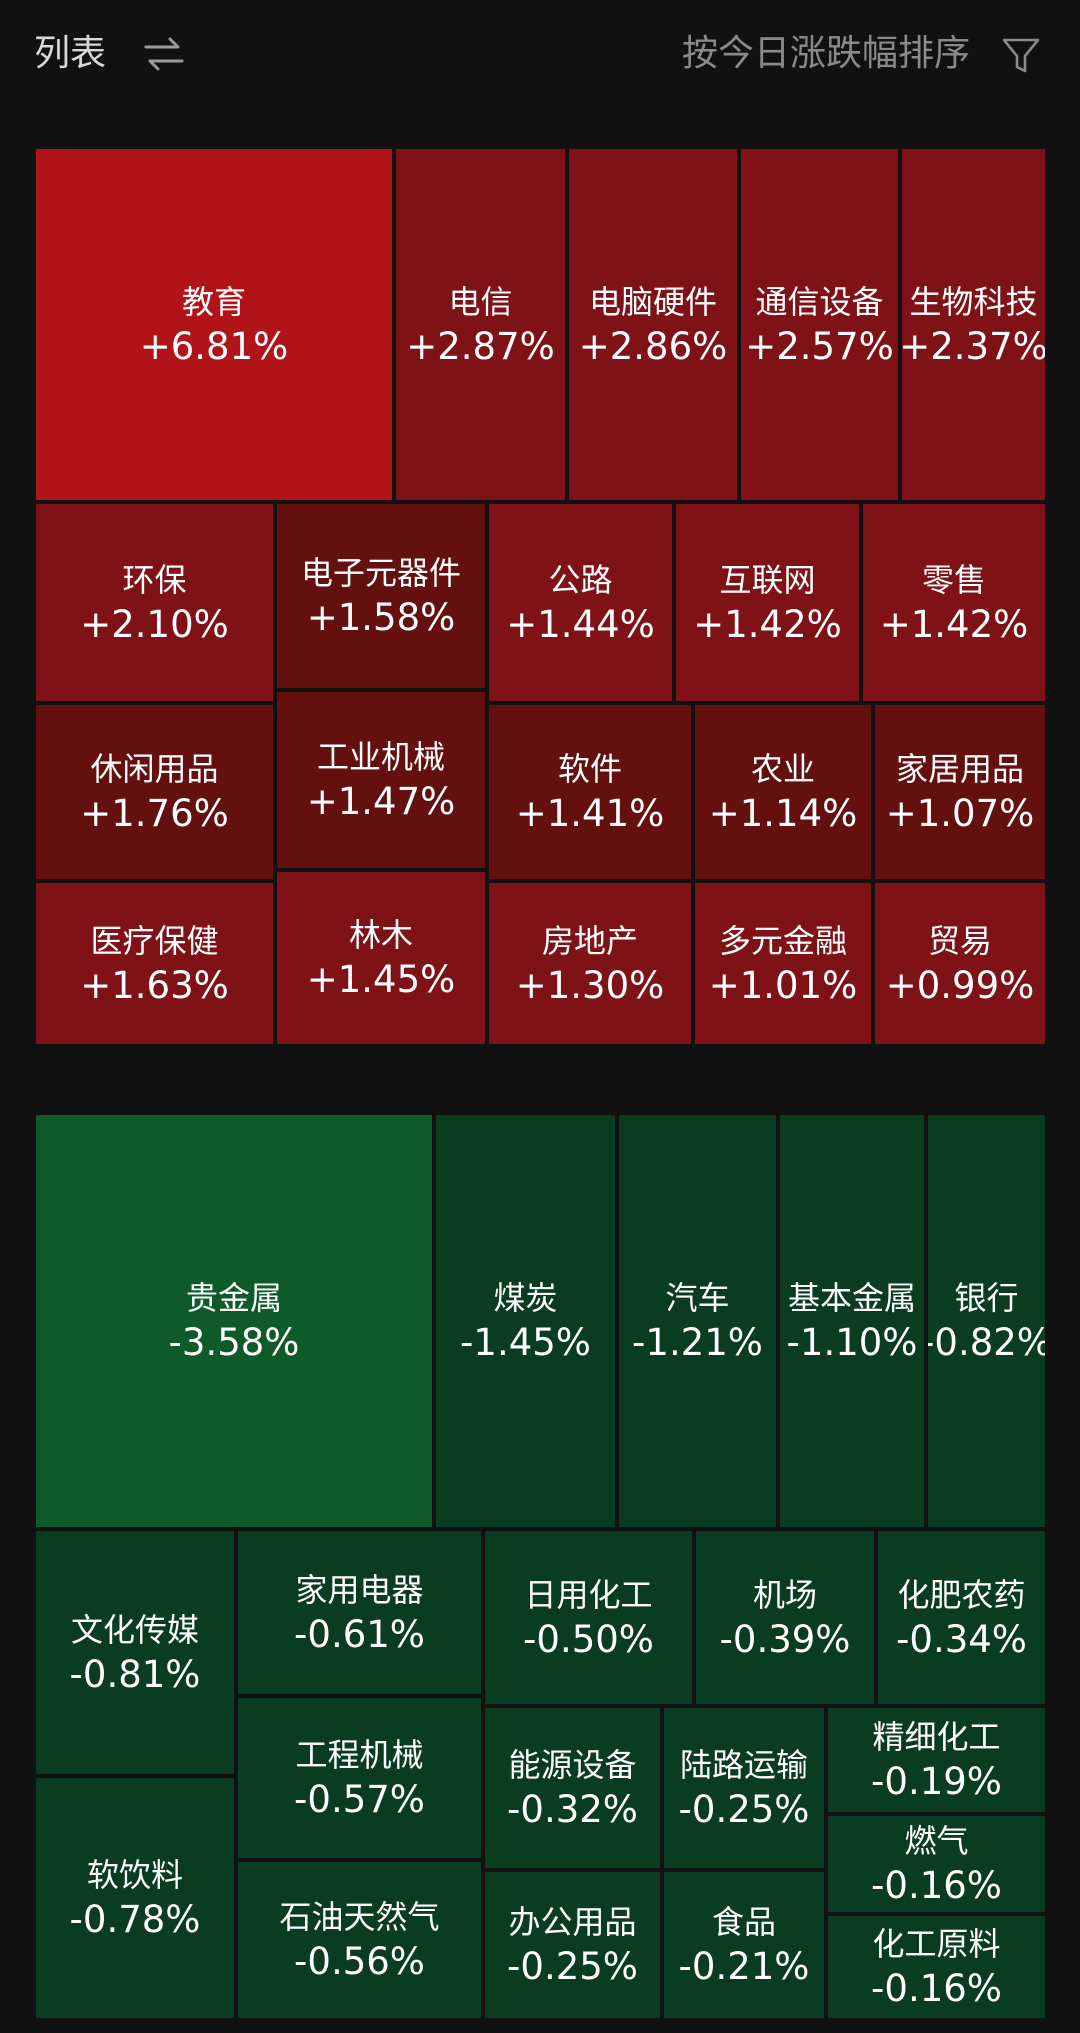  Describe the element at coordinates (135, 1898) in the screenshot. I see `loser-sector-tile: 软饮料 -0.78%` at that location.